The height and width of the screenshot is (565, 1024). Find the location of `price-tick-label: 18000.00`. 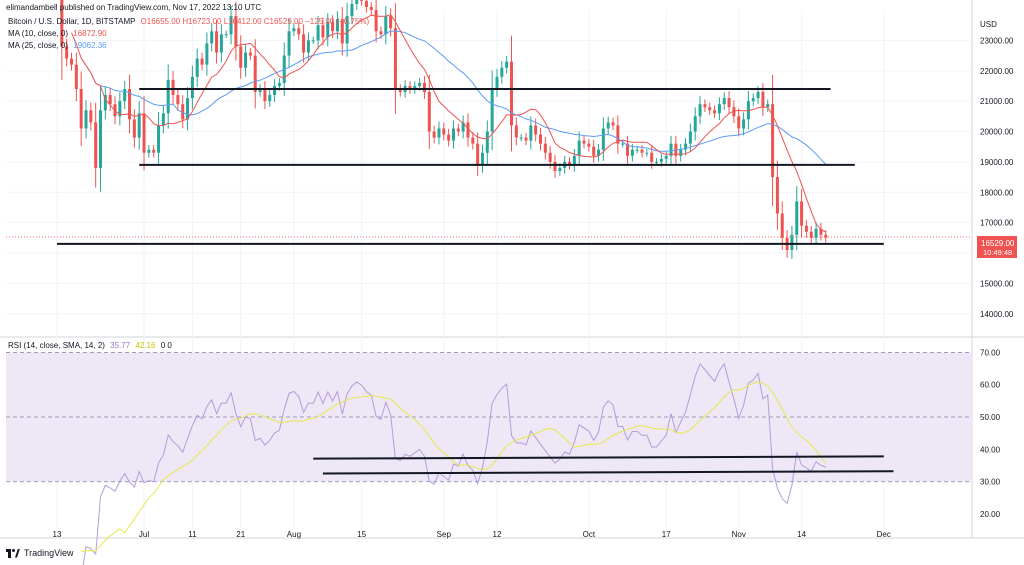

price-tick-label: 18000.00 is located at coordinates (997, 192).